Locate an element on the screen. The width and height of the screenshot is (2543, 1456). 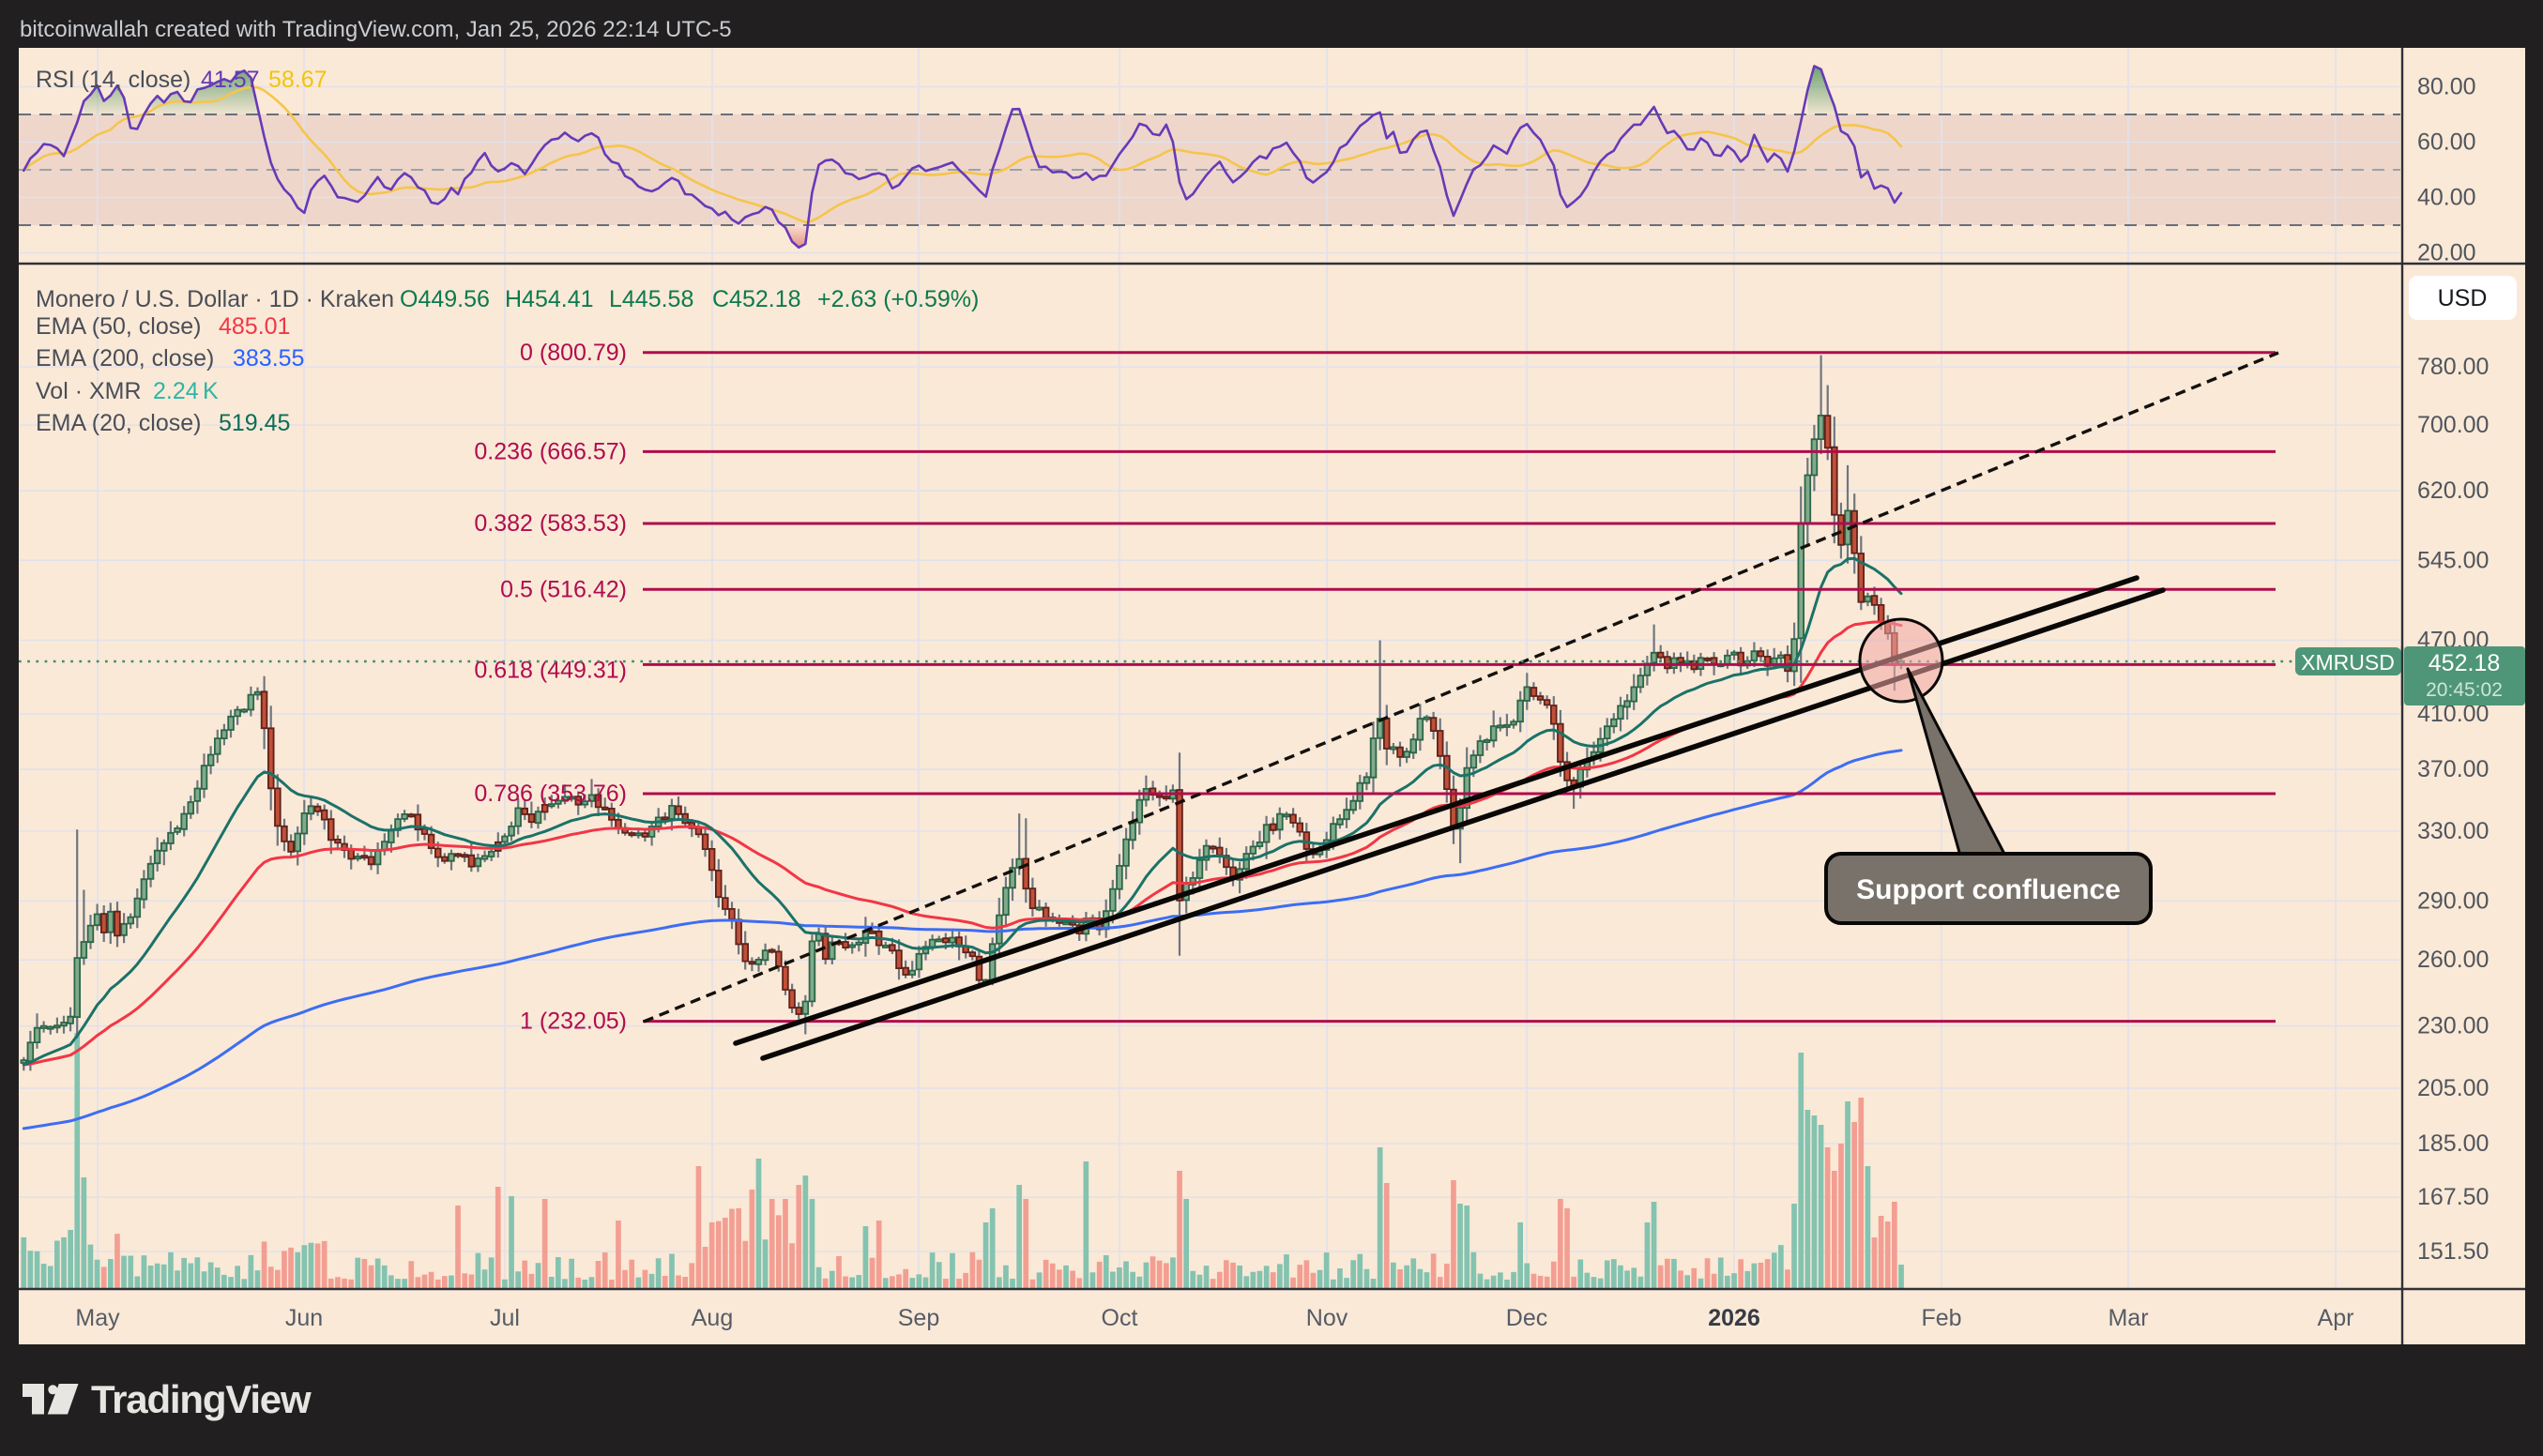
svg-text: L445.58 is located at coordinates (651, 299).